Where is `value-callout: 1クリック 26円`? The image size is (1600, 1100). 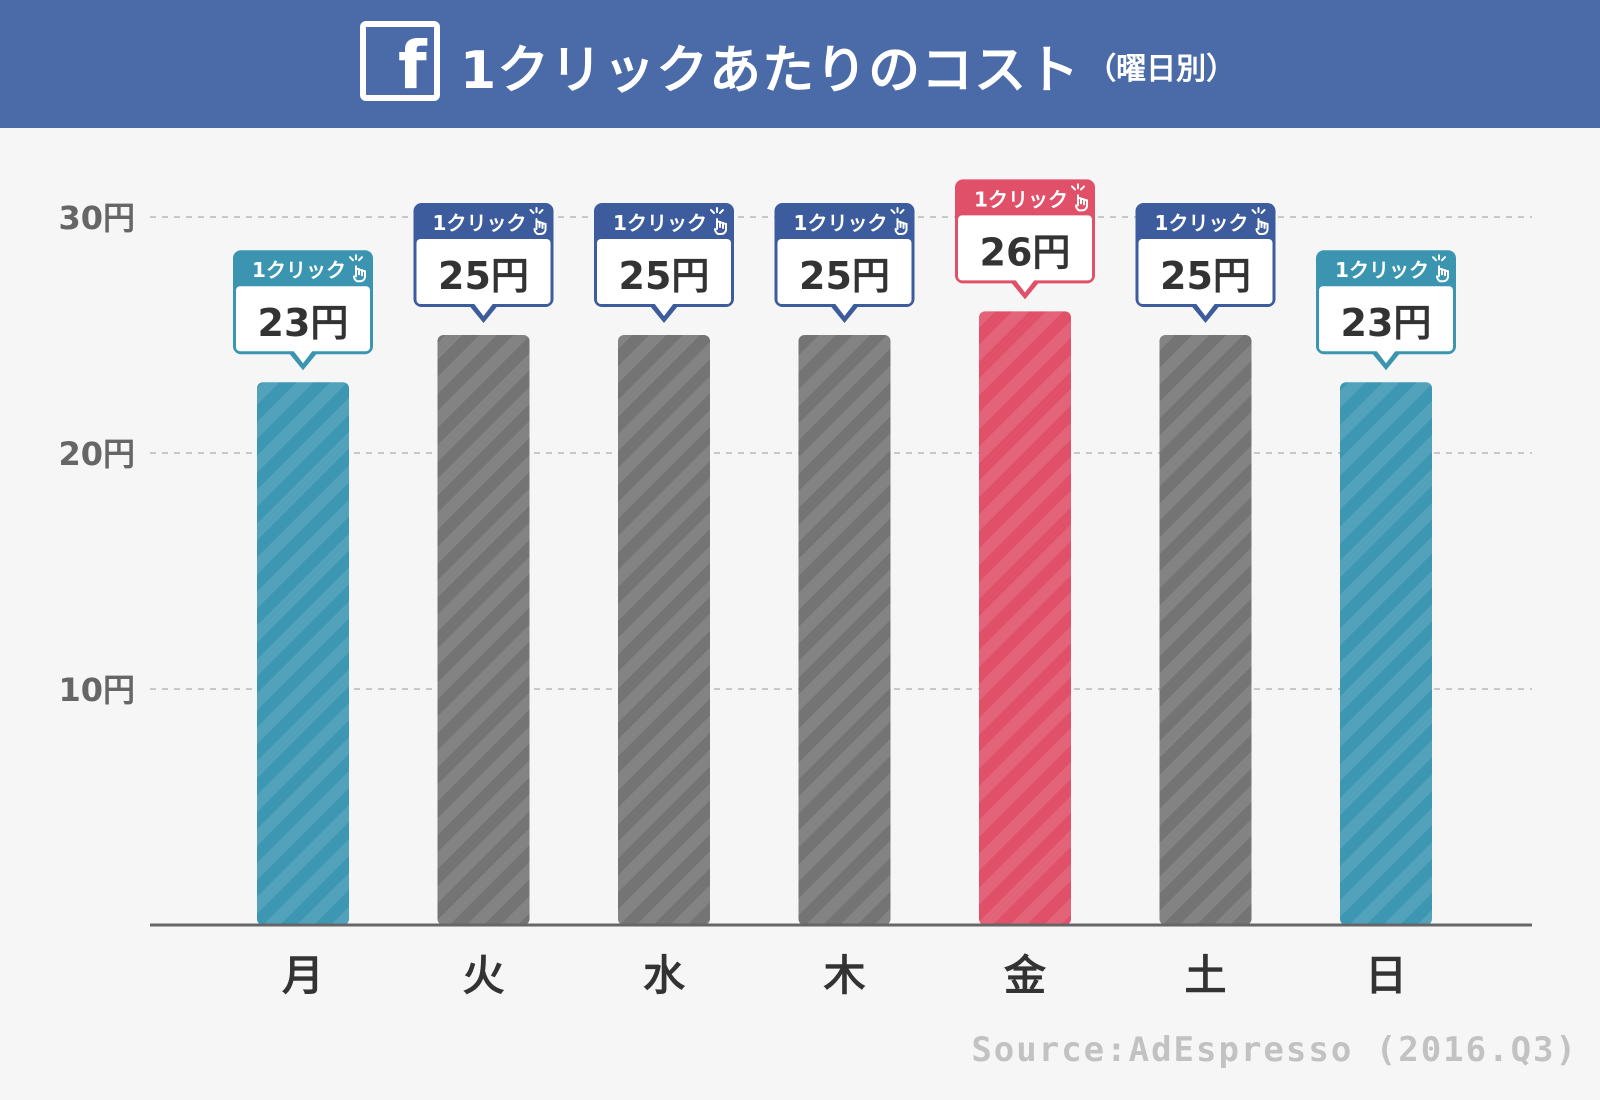
value-callout: 1クリック 26円 is located at coordinates (1025, 239).